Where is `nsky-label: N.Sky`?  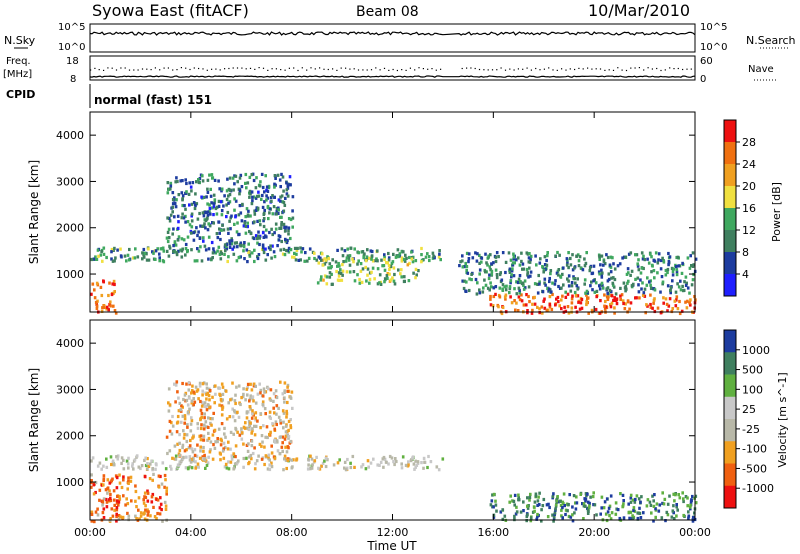 nsky-label: N.Sky is located at coordinates (20, 40).